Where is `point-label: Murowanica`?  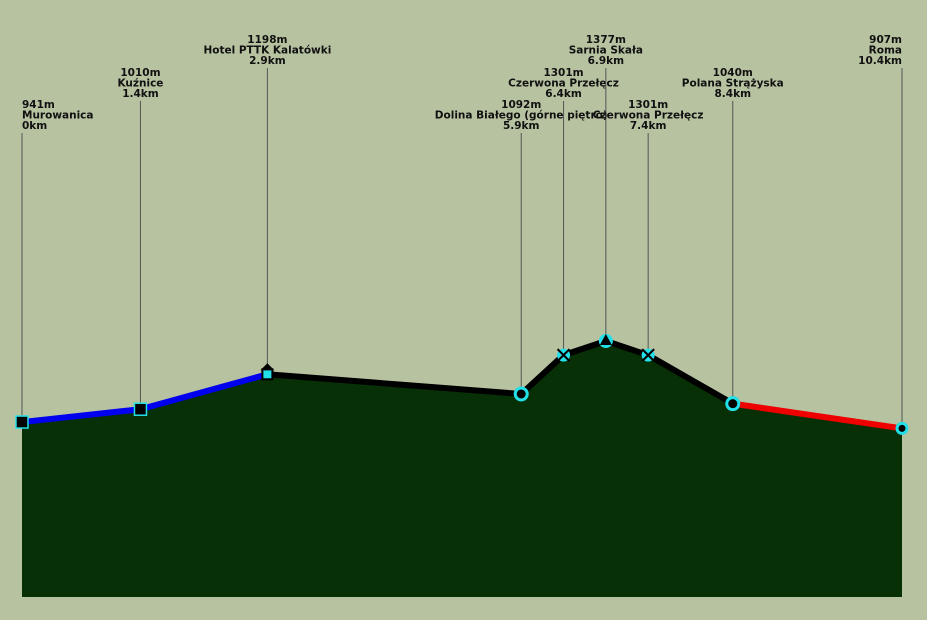
point-label: Murowanica is located at coordinates (58, 116).